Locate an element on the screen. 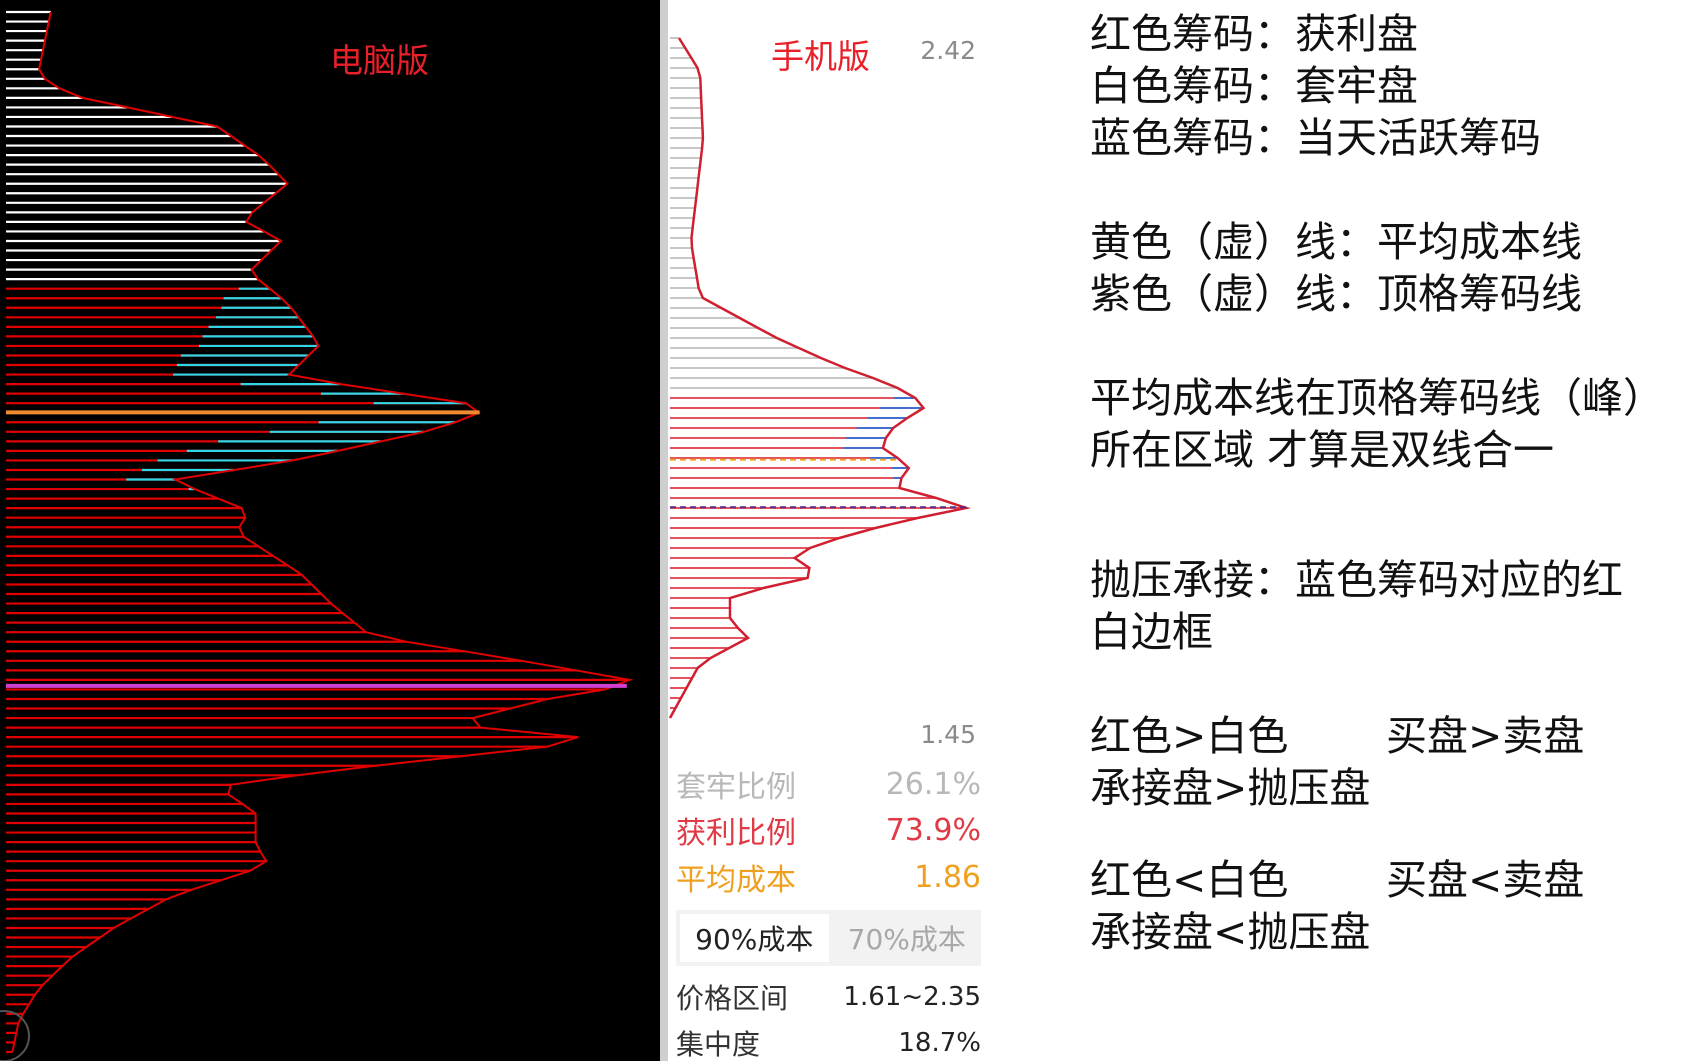  avg-cost-value: 1.86 is located at coordinates (947, 877).